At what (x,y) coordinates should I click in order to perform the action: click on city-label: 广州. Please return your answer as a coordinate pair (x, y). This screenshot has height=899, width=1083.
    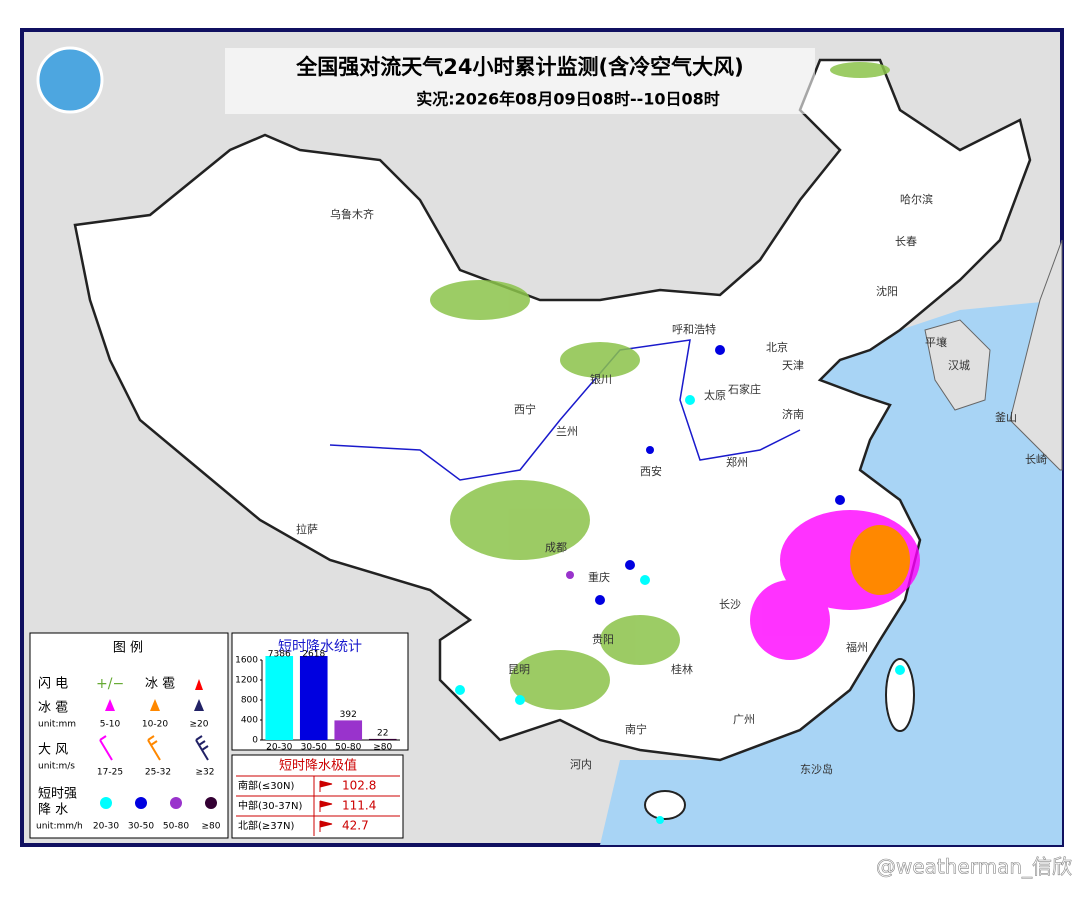
    Looking at the image, I should click on (744, 719).